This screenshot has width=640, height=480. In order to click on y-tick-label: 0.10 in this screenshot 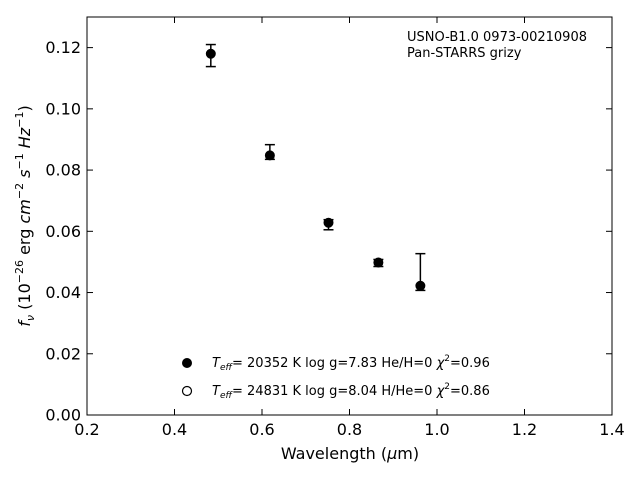, I will do `click(63, 108)`.